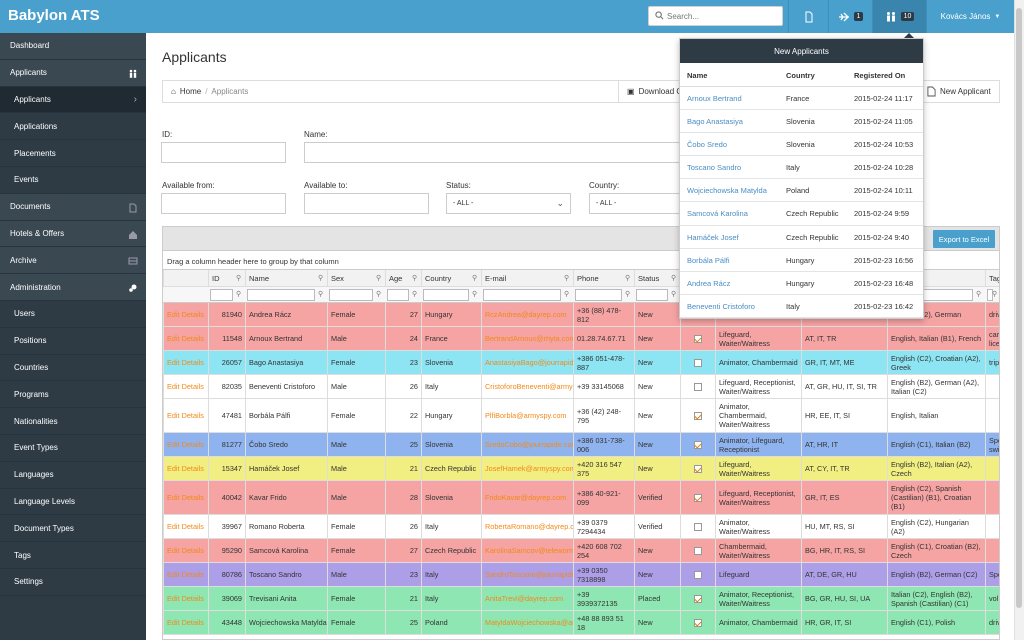 This screenshot has height=640, width=1024. Describe the element at coordinates (527, 386) in the screenshot. I see `applicant-email: CristoforoBeneventi@armyspy.com` at that location.